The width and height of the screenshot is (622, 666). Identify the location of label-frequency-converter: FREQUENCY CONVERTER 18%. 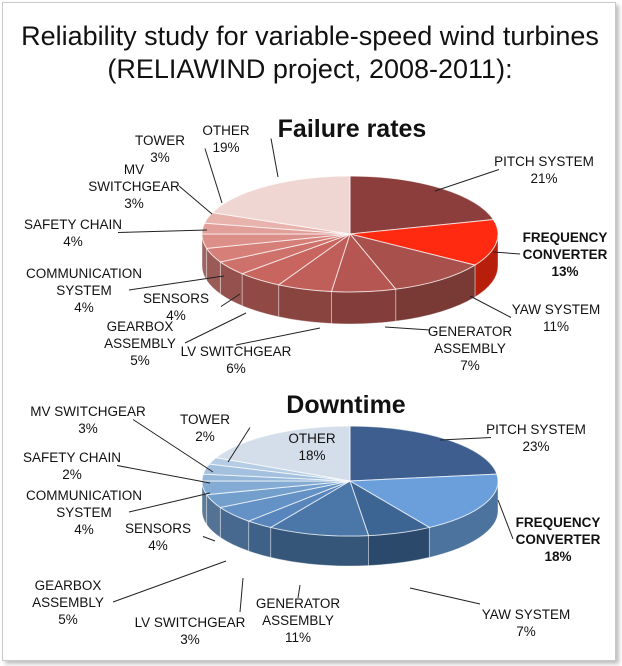
(558, 539).